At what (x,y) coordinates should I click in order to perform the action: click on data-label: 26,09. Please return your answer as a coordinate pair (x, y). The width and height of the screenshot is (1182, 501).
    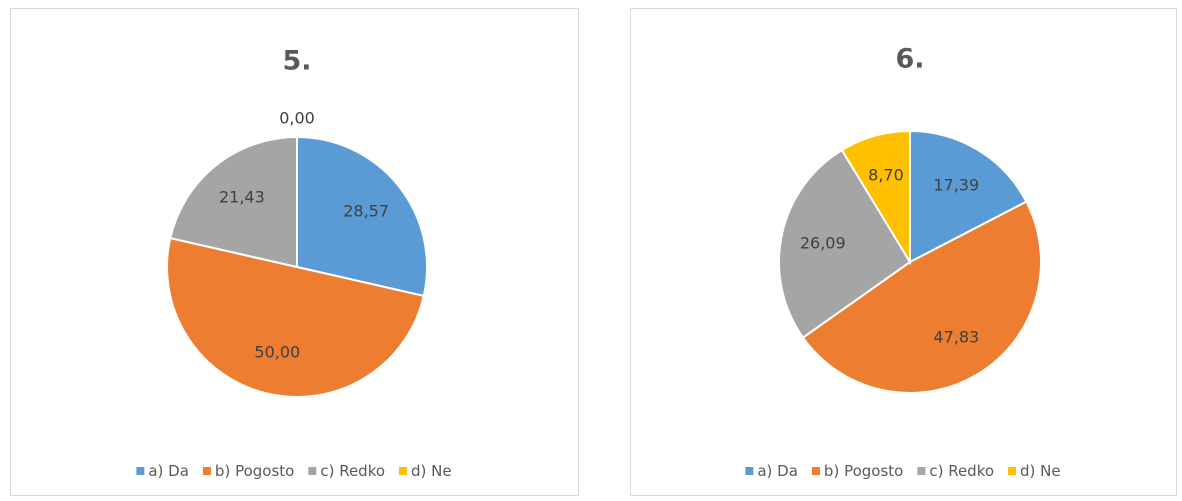
    Looking at the image, I should click on (823, 242).